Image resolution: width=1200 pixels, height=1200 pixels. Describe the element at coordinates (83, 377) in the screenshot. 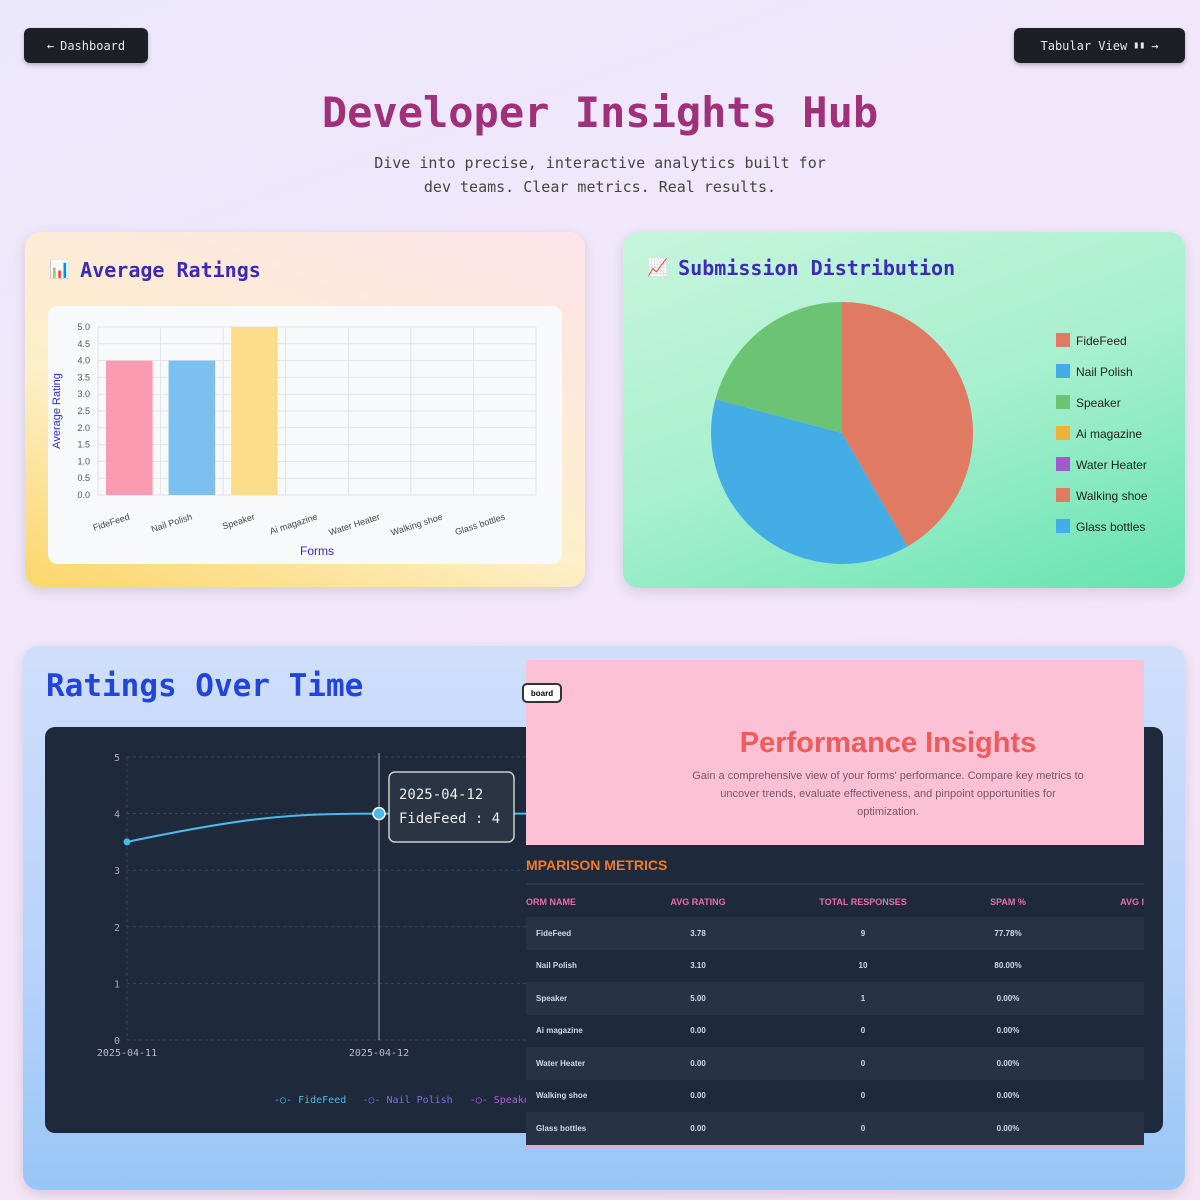

I see `y-tick-label: 3.5` at that location.